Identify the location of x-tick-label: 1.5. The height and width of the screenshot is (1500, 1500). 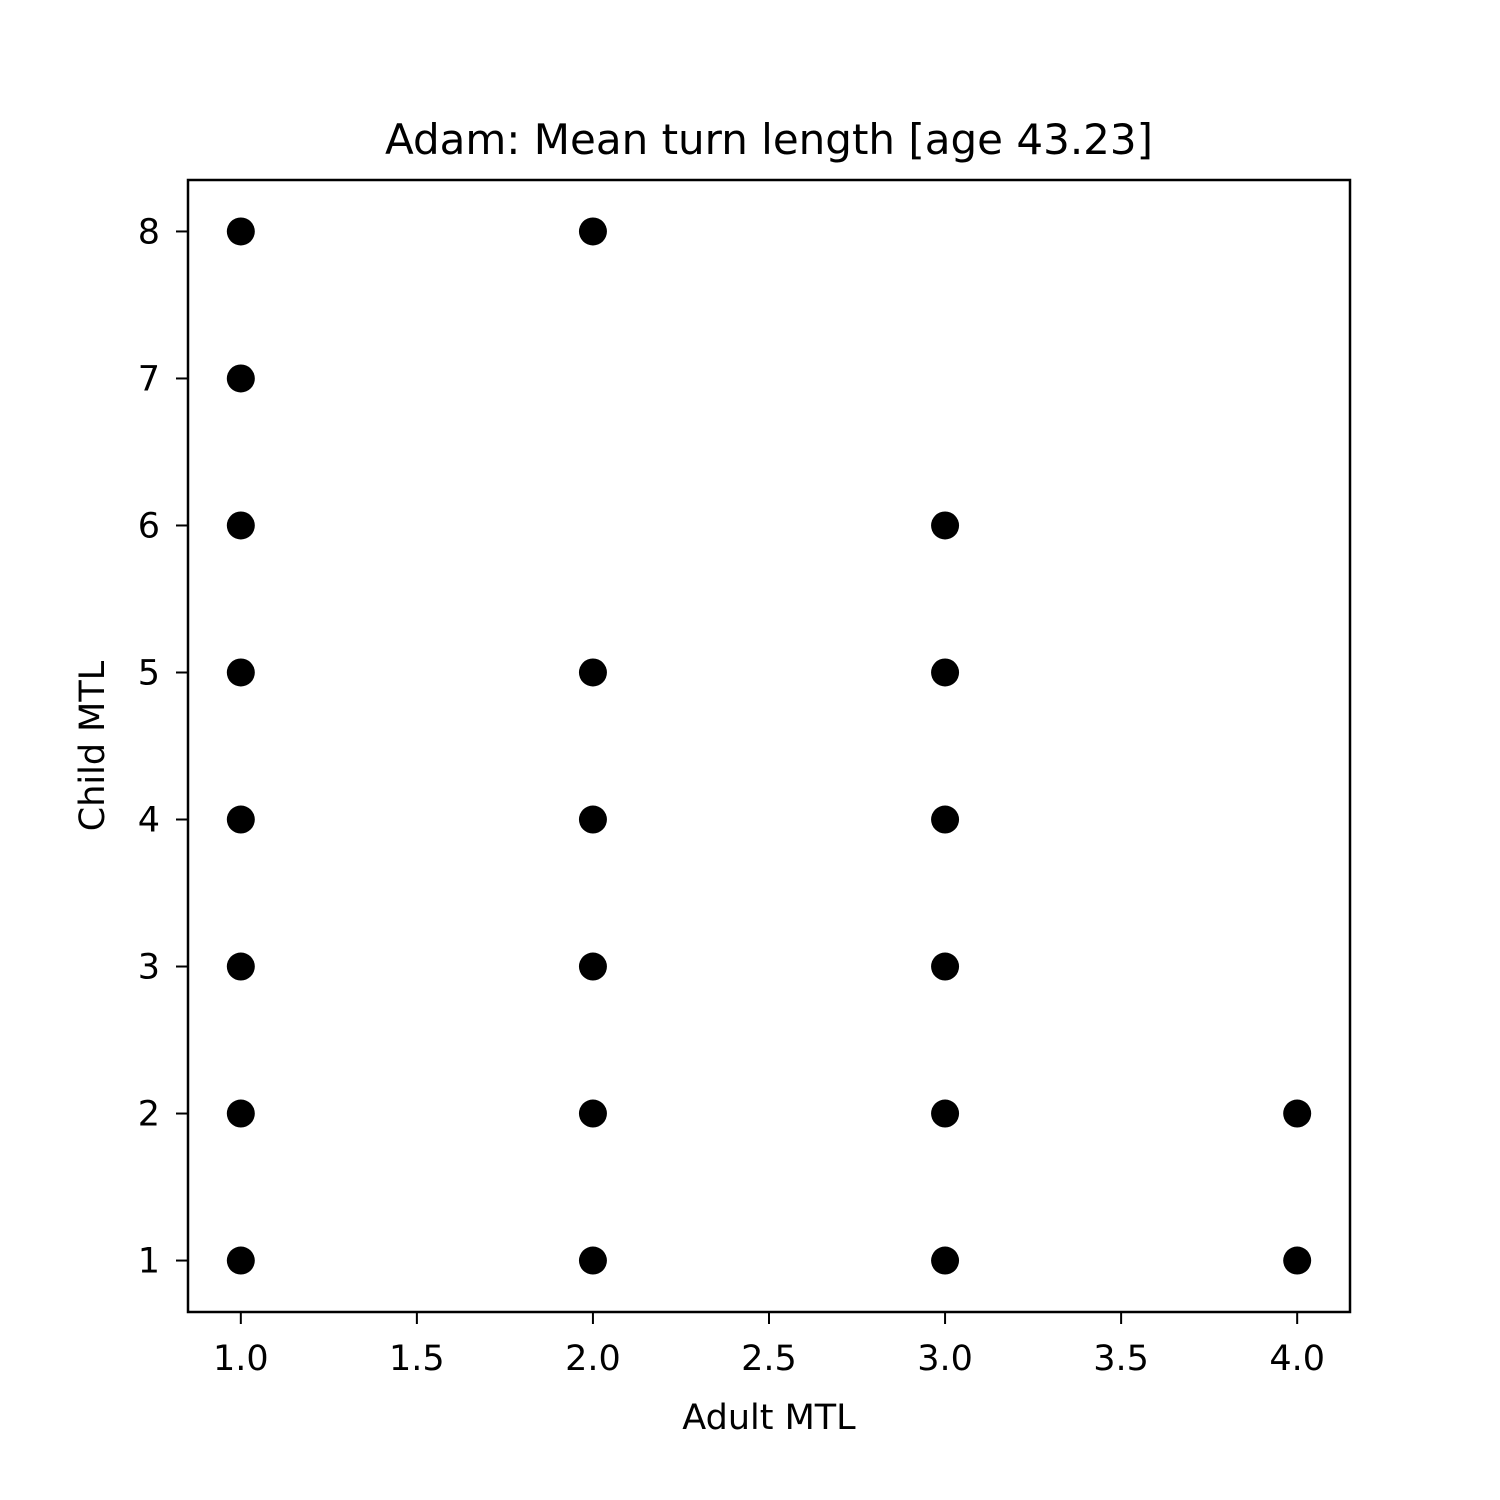
(417, 1359).